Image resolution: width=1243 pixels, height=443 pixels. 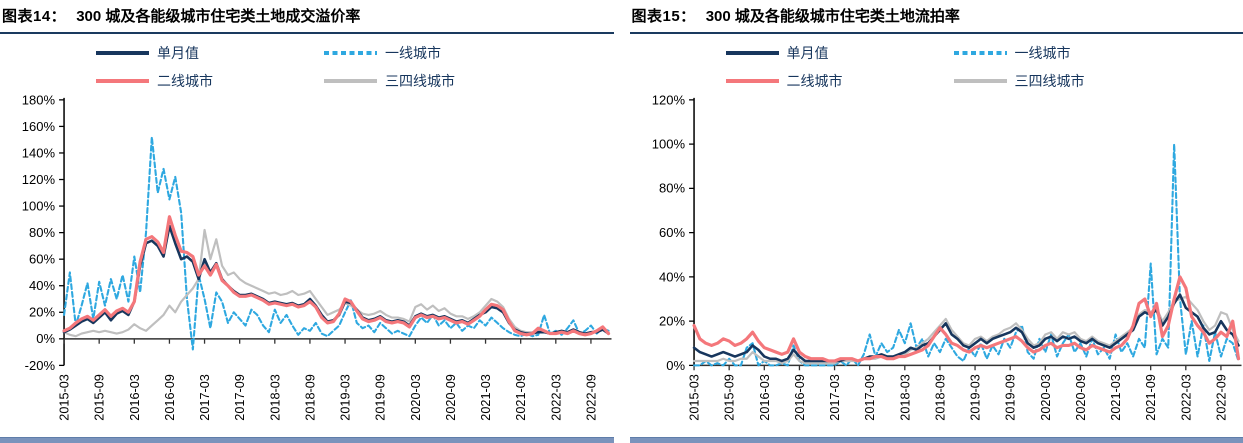 I want to click on svg-text: 140%, so click(x=38, y=152).